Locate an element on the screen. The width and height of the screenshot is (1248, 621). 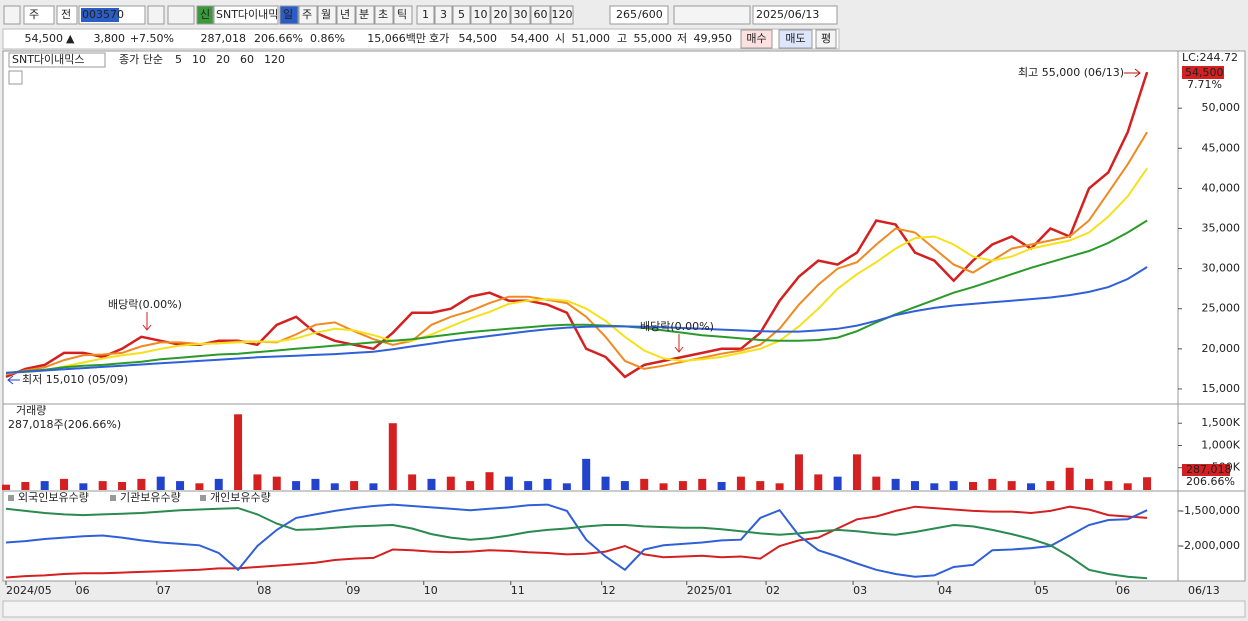
search-button is located at coordinates (156, 15).